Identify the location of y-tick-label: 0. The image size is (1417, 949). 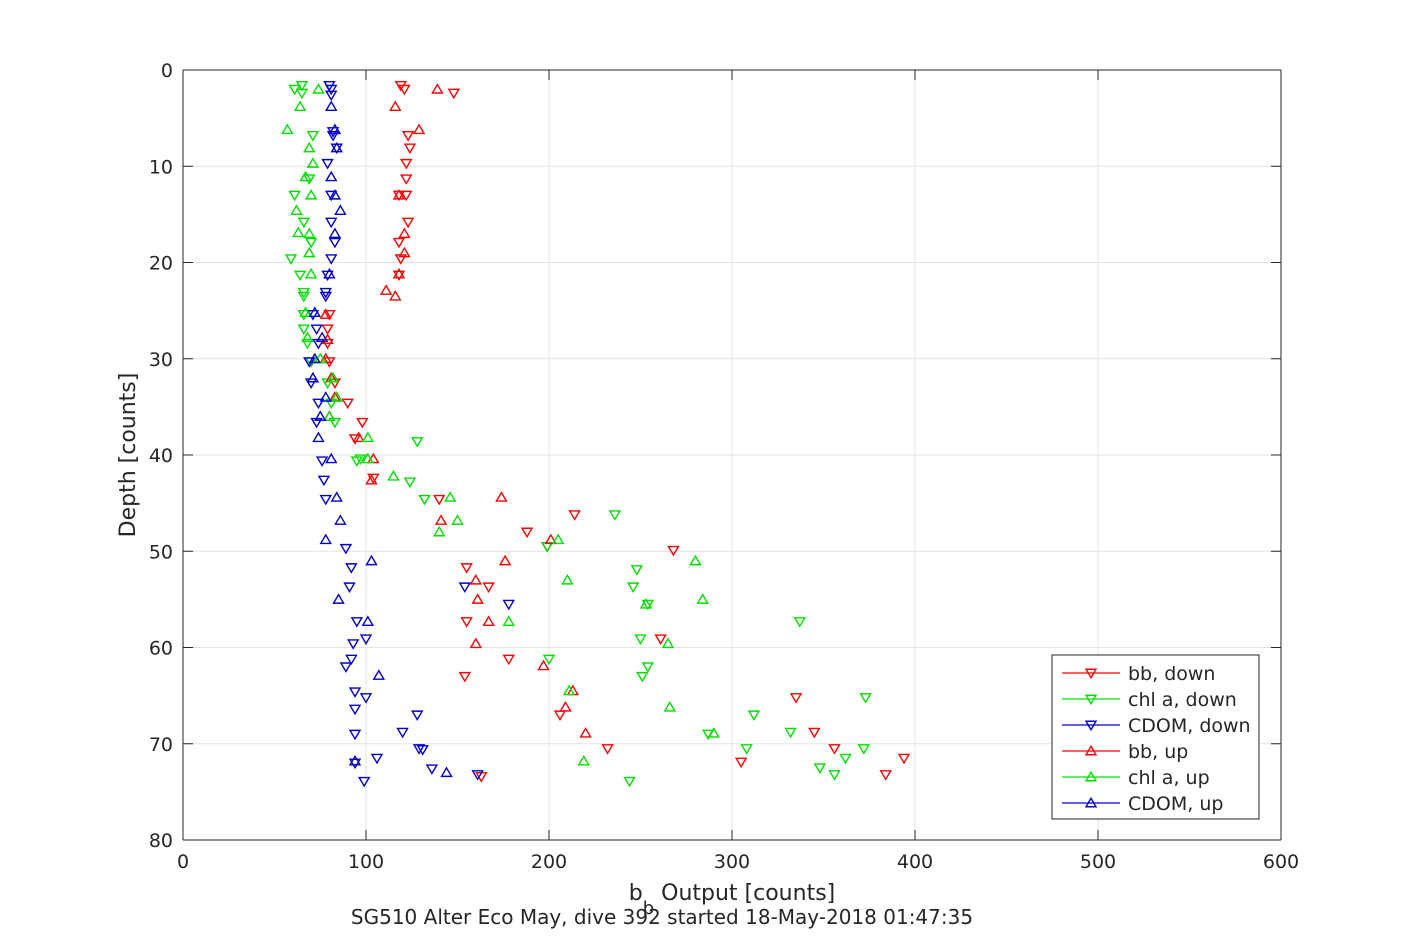
(167, 71).